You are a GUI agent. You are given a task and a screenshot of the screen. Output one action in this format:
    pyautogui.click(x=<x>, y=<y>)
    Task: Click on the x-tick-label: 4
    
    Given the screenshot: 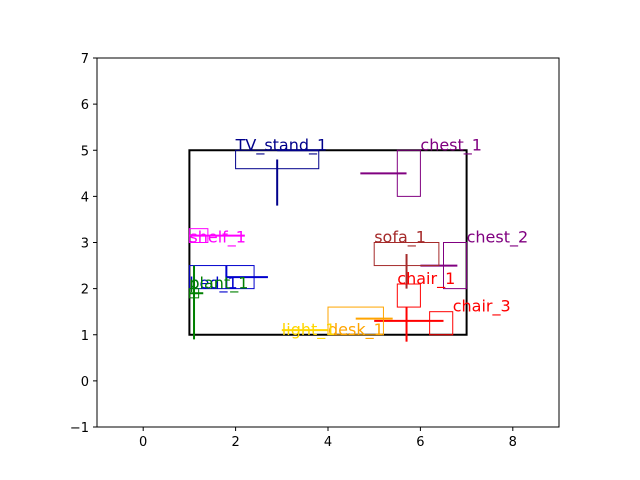 What is the action you would take?
    pyautogui.click(x=328, y=442)
    